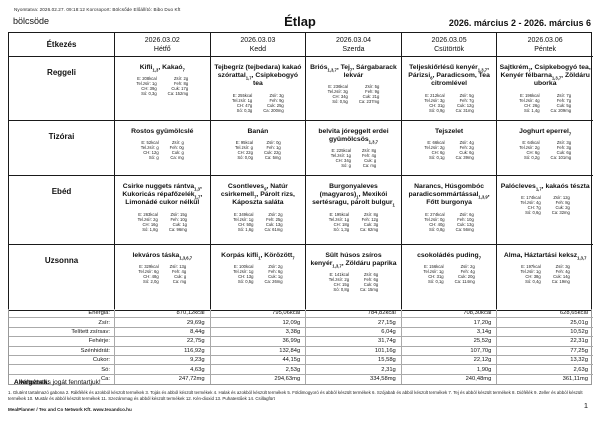 Image resolution: width=600 pixels, height=424 pixels. Describe the element at coordinates (62, 277) in the screenshot. I see `meal-row-label: Uzsonna` at that location.